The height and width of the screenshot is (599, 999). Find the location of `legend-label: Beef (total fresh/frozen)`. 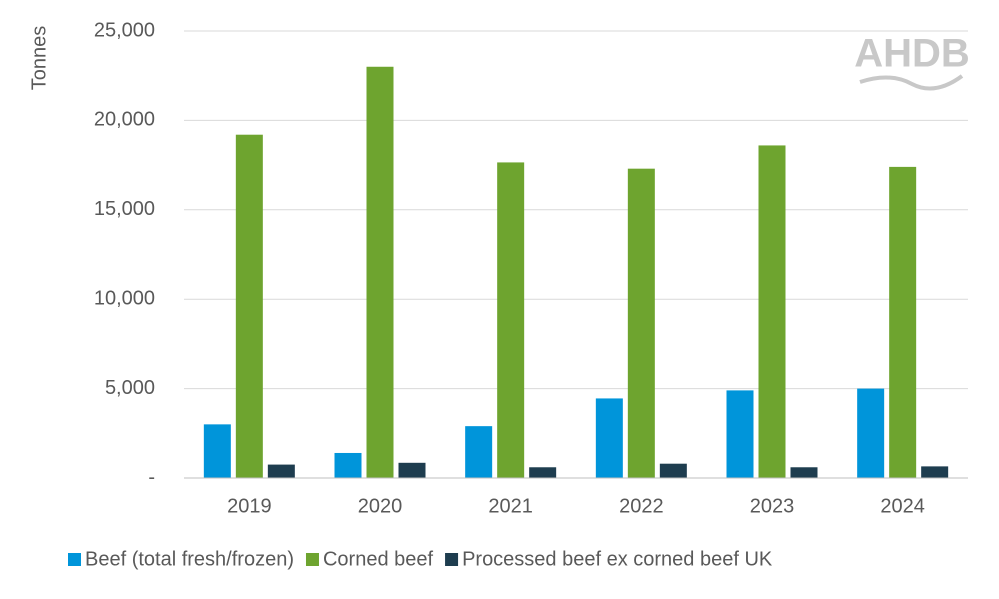

legend-label: Beef (total fresh/frozen) is located at coordinates (189, 559).